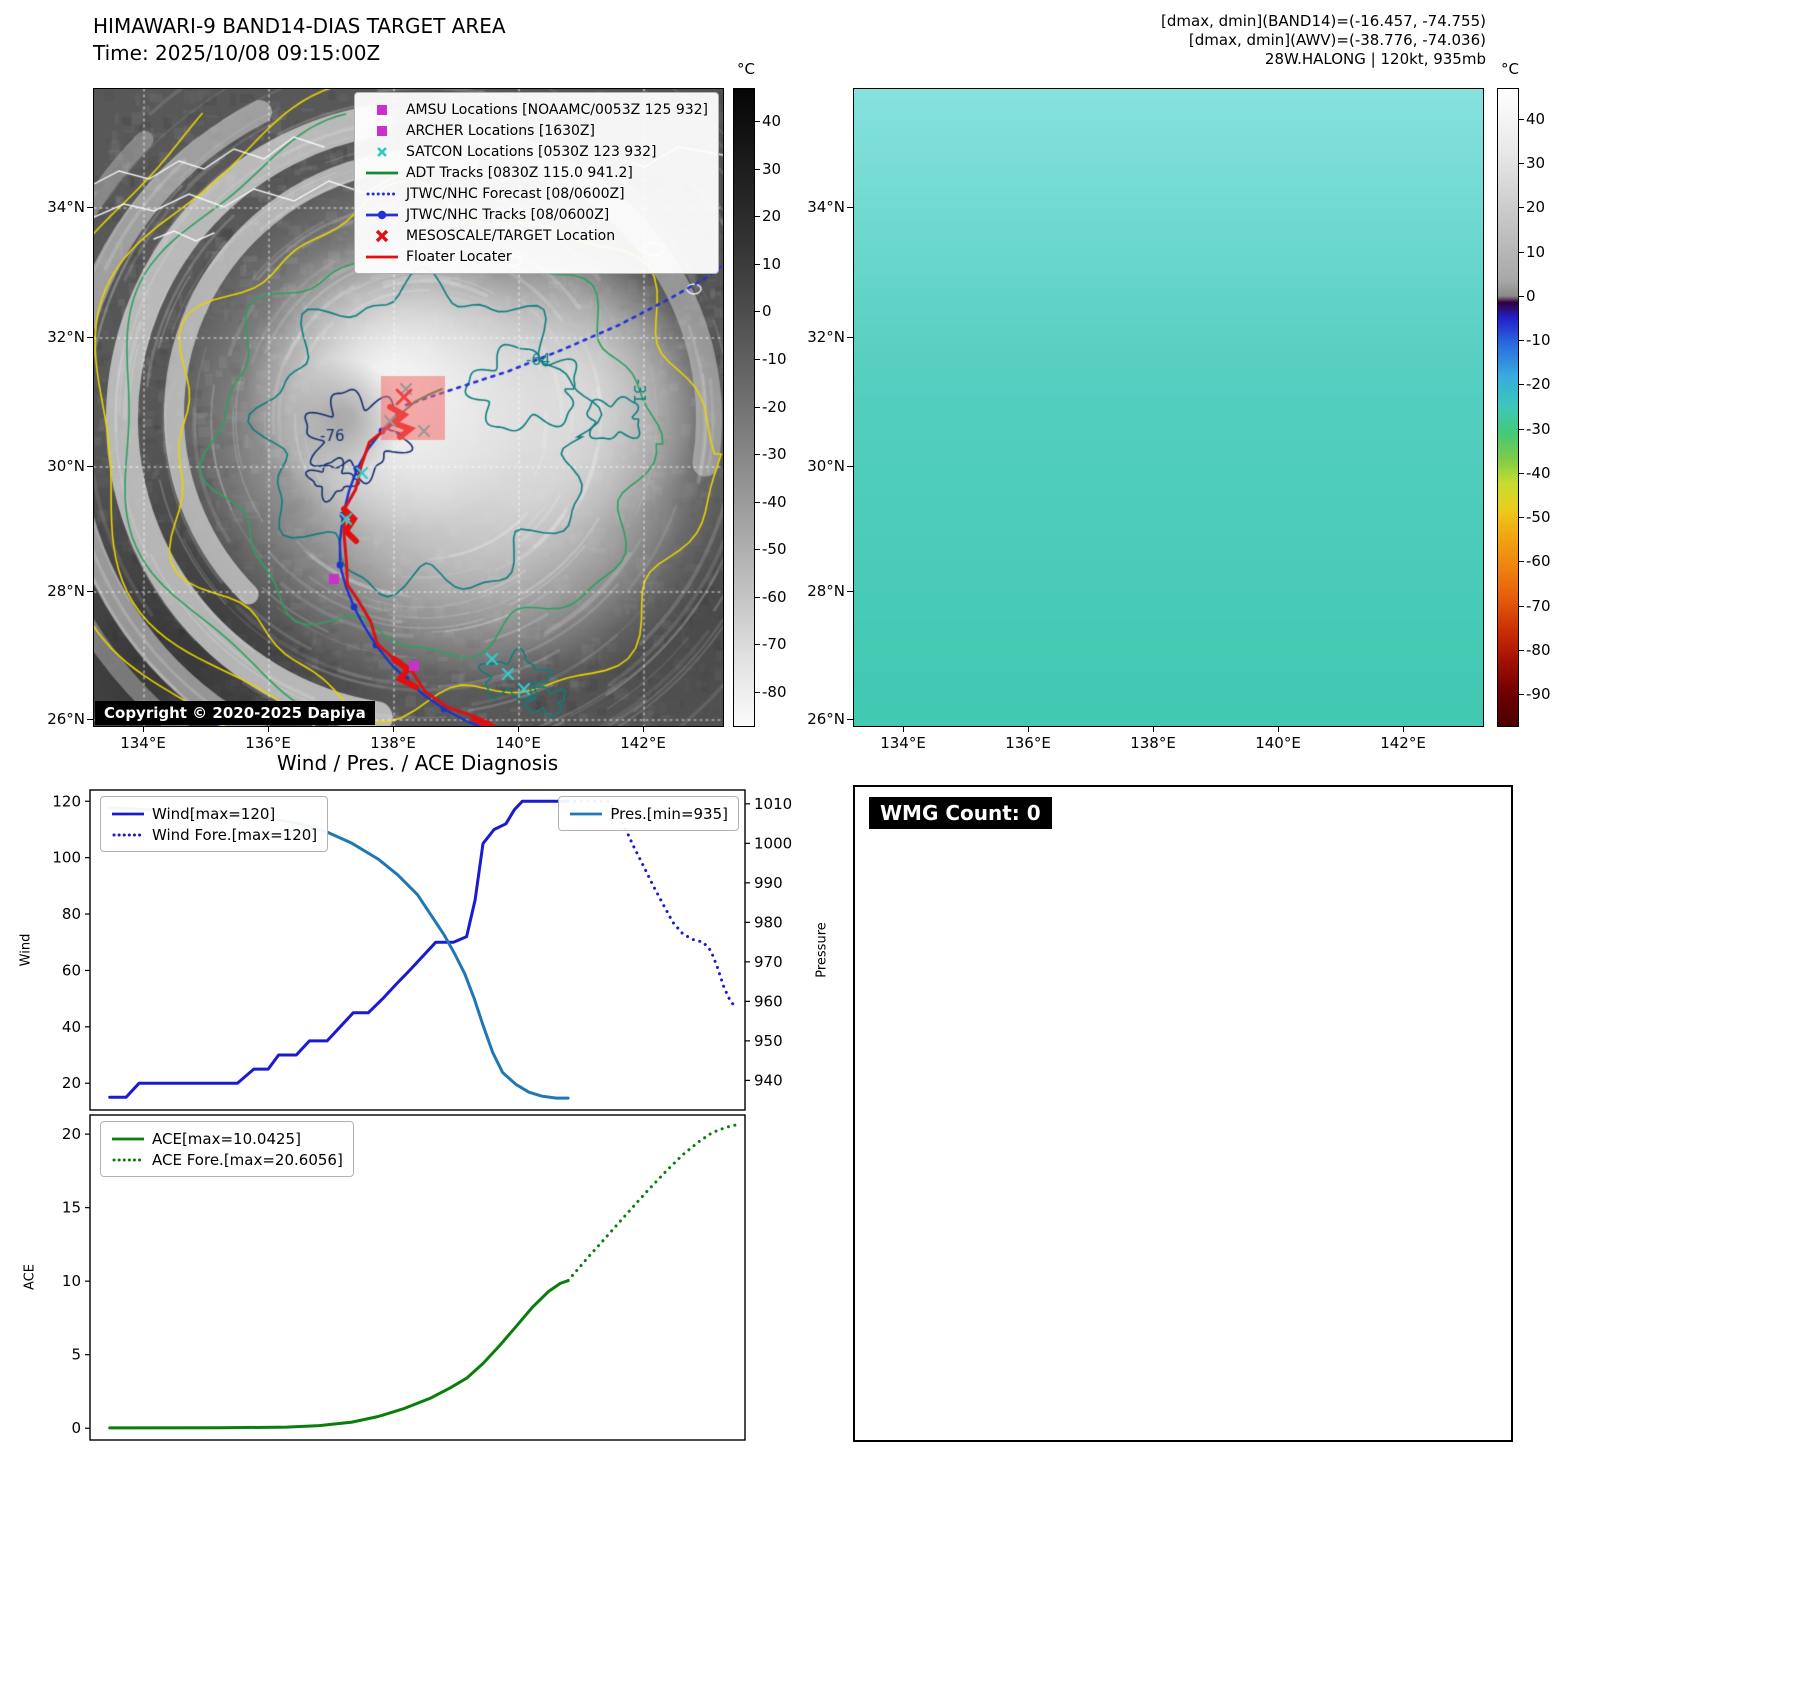  Describe the element at coordinates (1168, 407) in the screenshot. I see `awv-satellite-canvas` at that location.